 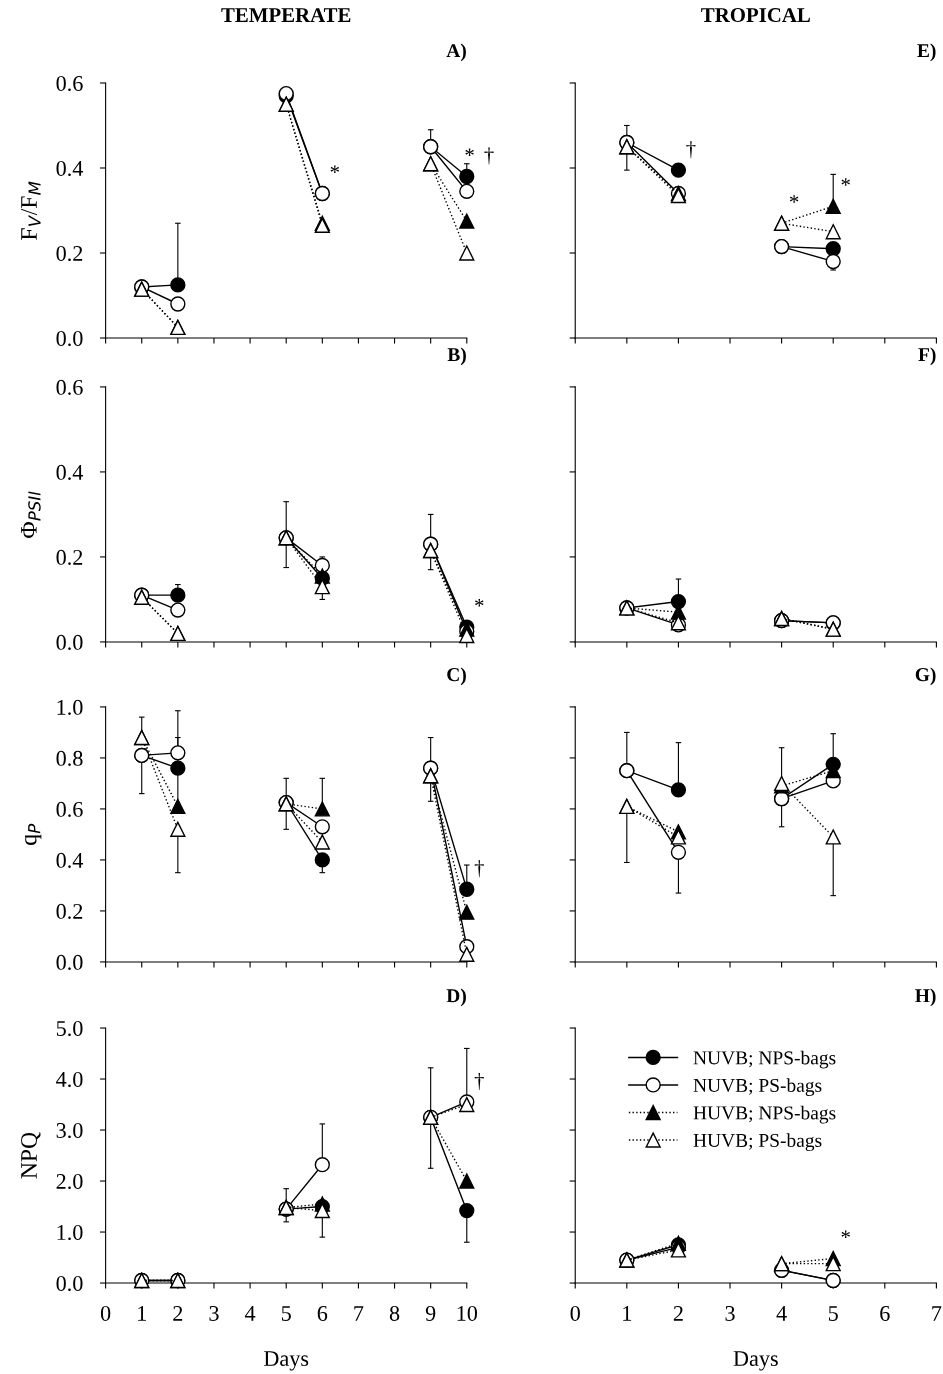 What do you see at coordinates (31, 1155) in the screenshot?
I see `y-axis-title: NPQ` at bounding box center [31, 1155].